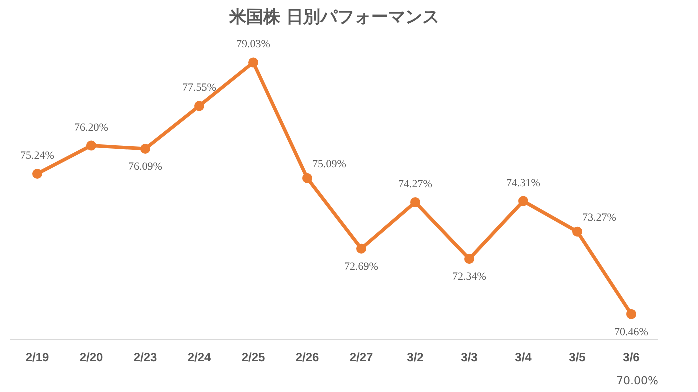  I want to click on data-label: 74.31%, so click(523, 183).